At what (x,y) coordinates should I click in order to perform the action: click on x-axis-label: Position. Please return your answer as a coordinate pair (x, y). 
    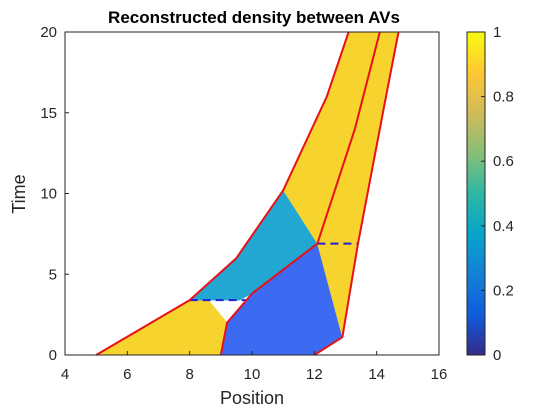
    Looking at the image, I should click on (252, 398).